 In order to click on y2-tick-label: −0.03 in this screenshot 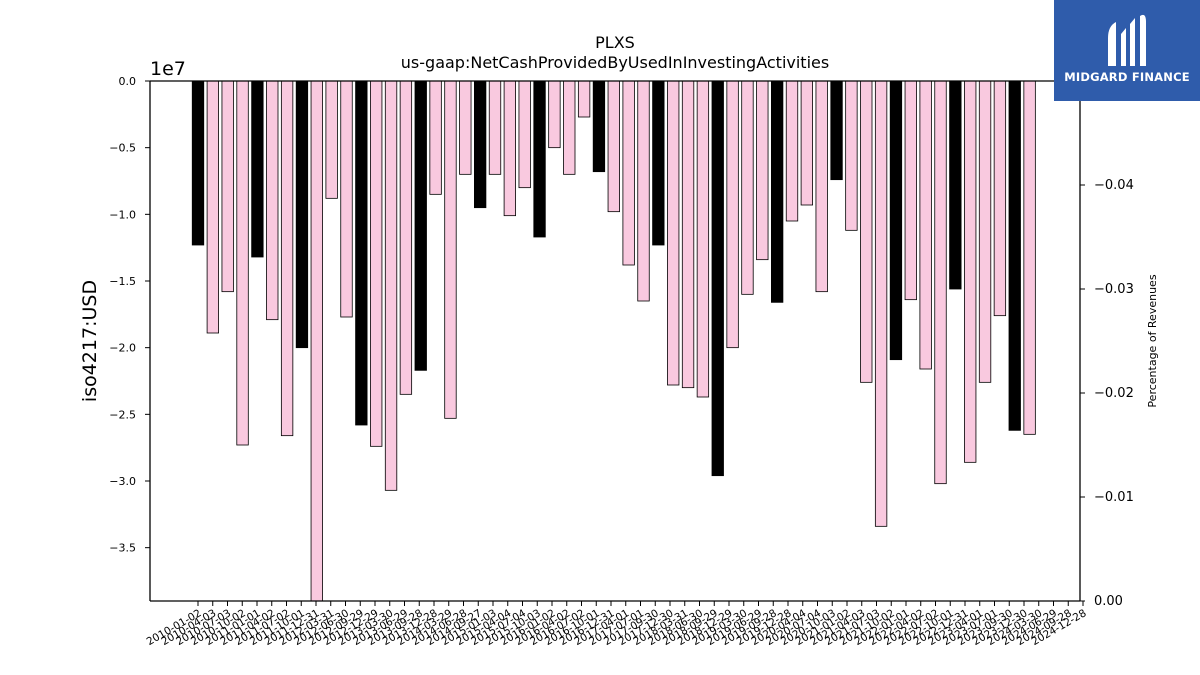, I will do `click(1114, 289)`.